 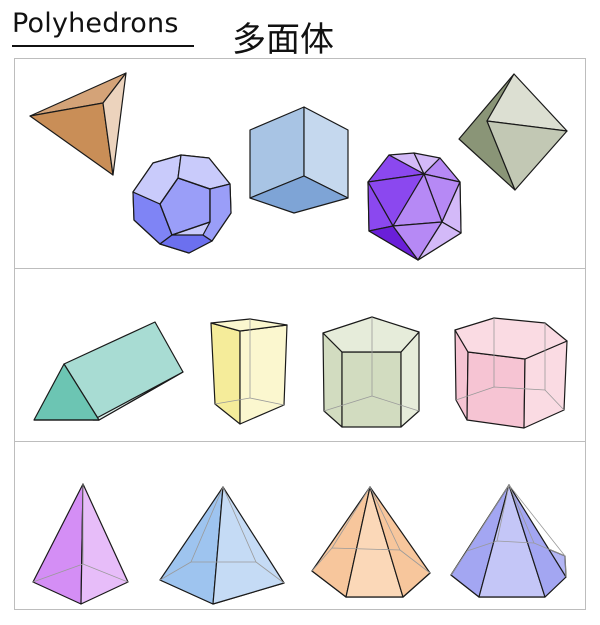 I want to click on cube, so click(x=299, y=160).